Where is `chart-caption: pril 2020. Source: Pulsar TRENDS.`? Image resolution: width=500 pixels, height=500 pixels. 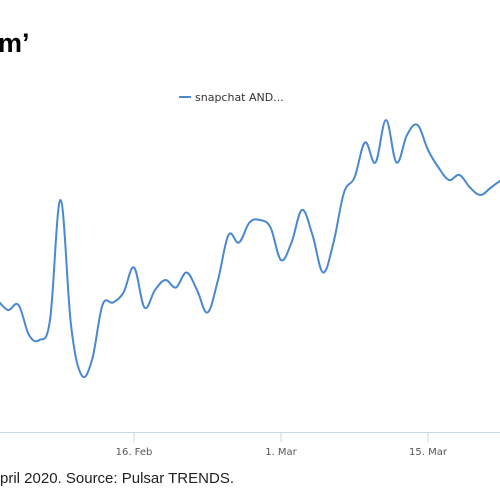 chart-caption: pril 2020. Source: Pulsar TRENDS. is located at coordinates (117, 478).